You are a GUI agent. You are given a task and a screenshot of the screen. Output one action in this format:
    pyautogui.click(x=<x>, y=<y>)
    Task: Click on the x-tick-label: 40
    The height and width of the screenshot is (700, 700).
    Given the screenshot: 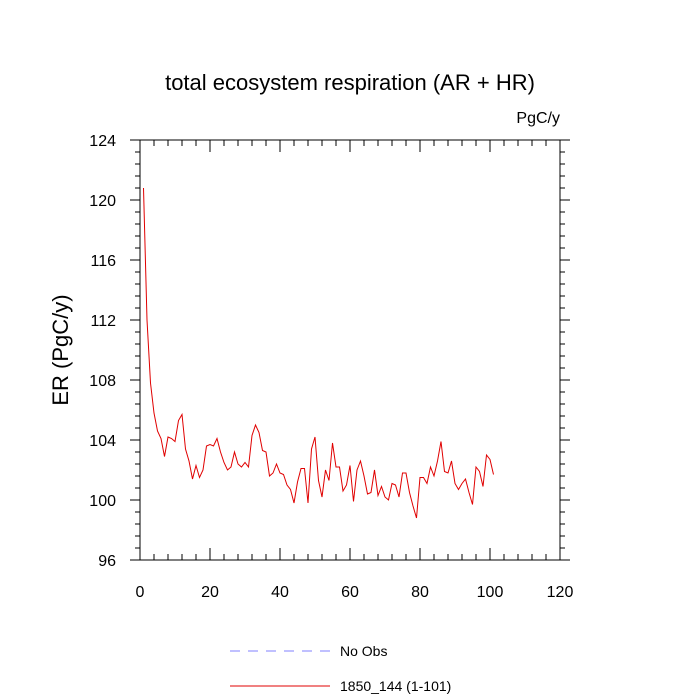 What is the action you would take?
    pyautogui.click(x=280, y=592)
    